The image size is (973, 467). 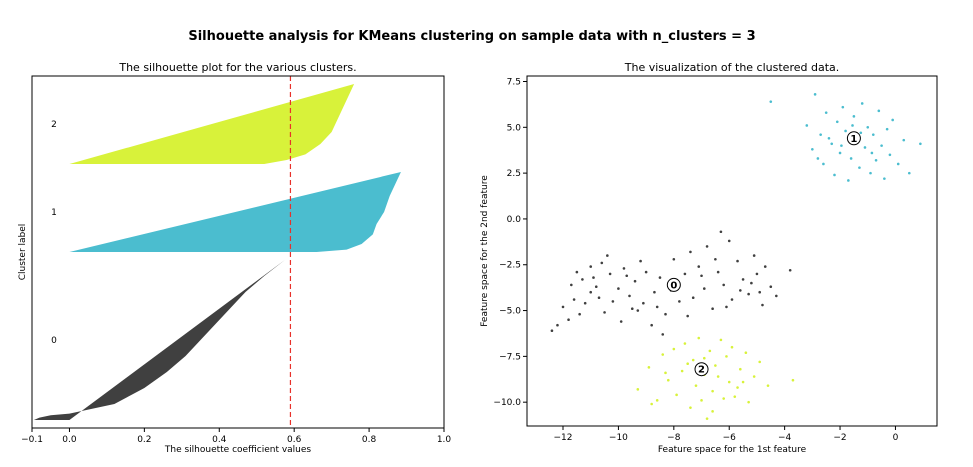 I want to click on cluster-center-2: 2, so click(x=701, y=369).